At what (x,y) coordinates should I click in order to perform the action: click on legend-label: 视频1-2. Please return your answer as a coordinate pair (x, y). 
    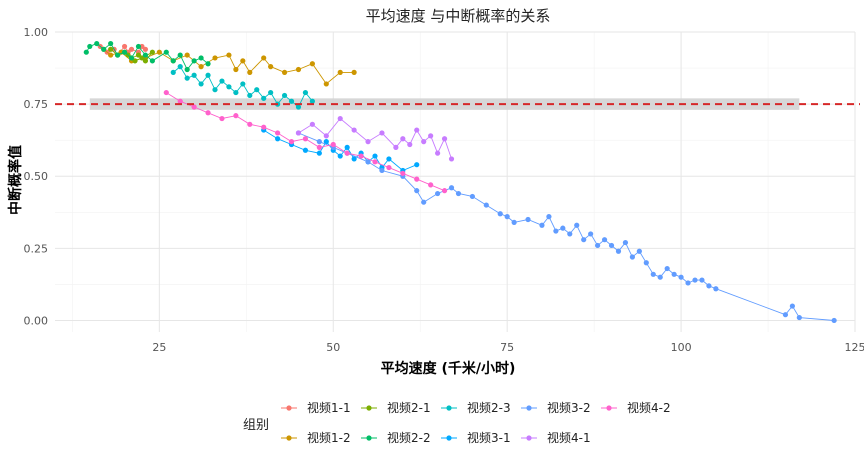
    Looking at the image, I should click on (329, 437).